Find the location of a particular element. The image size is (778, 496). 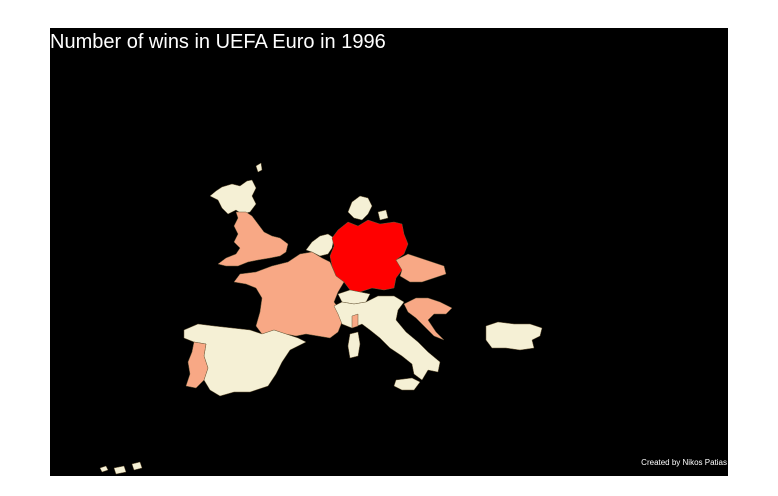

map-title: Number of wins in UEFA Euro in 1996 is located at coordinates (218, 42).